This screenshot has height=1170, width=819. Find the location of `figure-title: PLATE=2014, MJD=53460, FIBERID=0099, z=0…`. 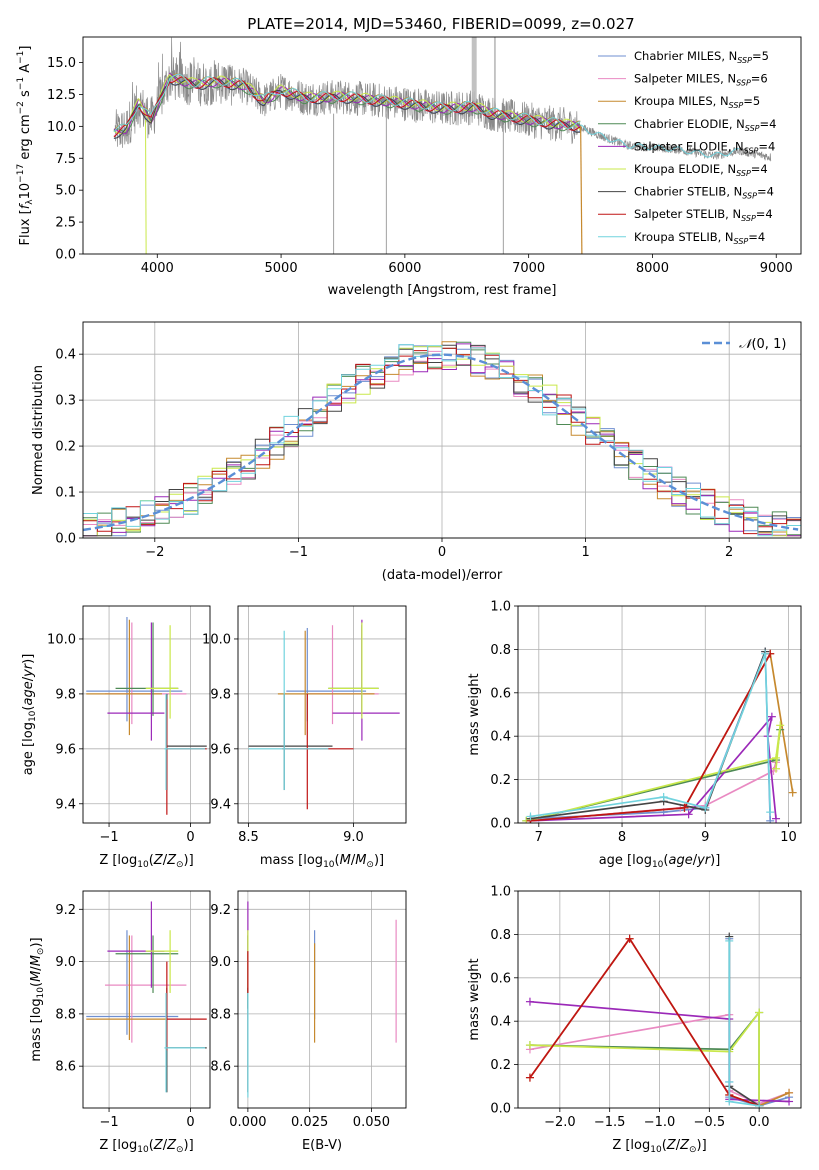

figure-title: PLATE=2014, MJD=53460, FIBERID=0099, z=0… is located at coordinates (440, 24).